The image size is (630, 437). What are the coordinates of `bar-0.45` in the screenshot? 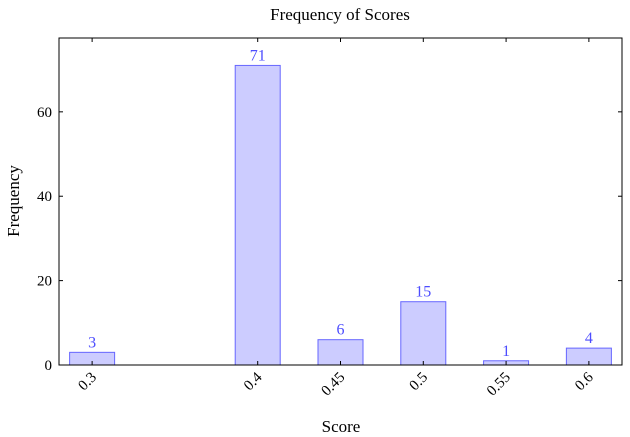 It's located at (340, 352).